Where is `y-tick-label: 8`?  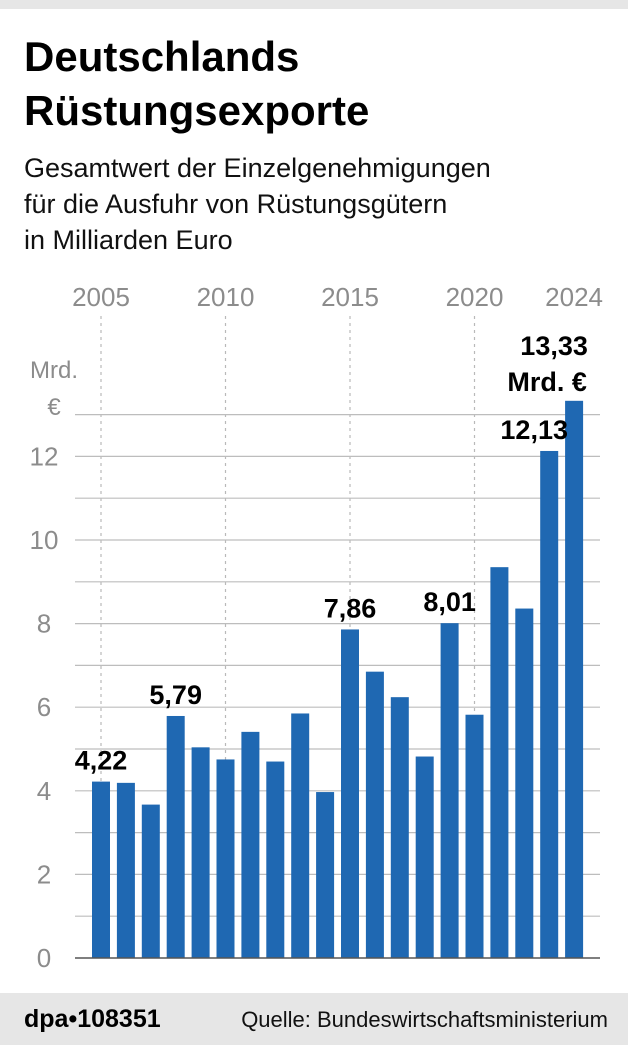 y-tick-label: 8 is located at coordinates (44, 624).